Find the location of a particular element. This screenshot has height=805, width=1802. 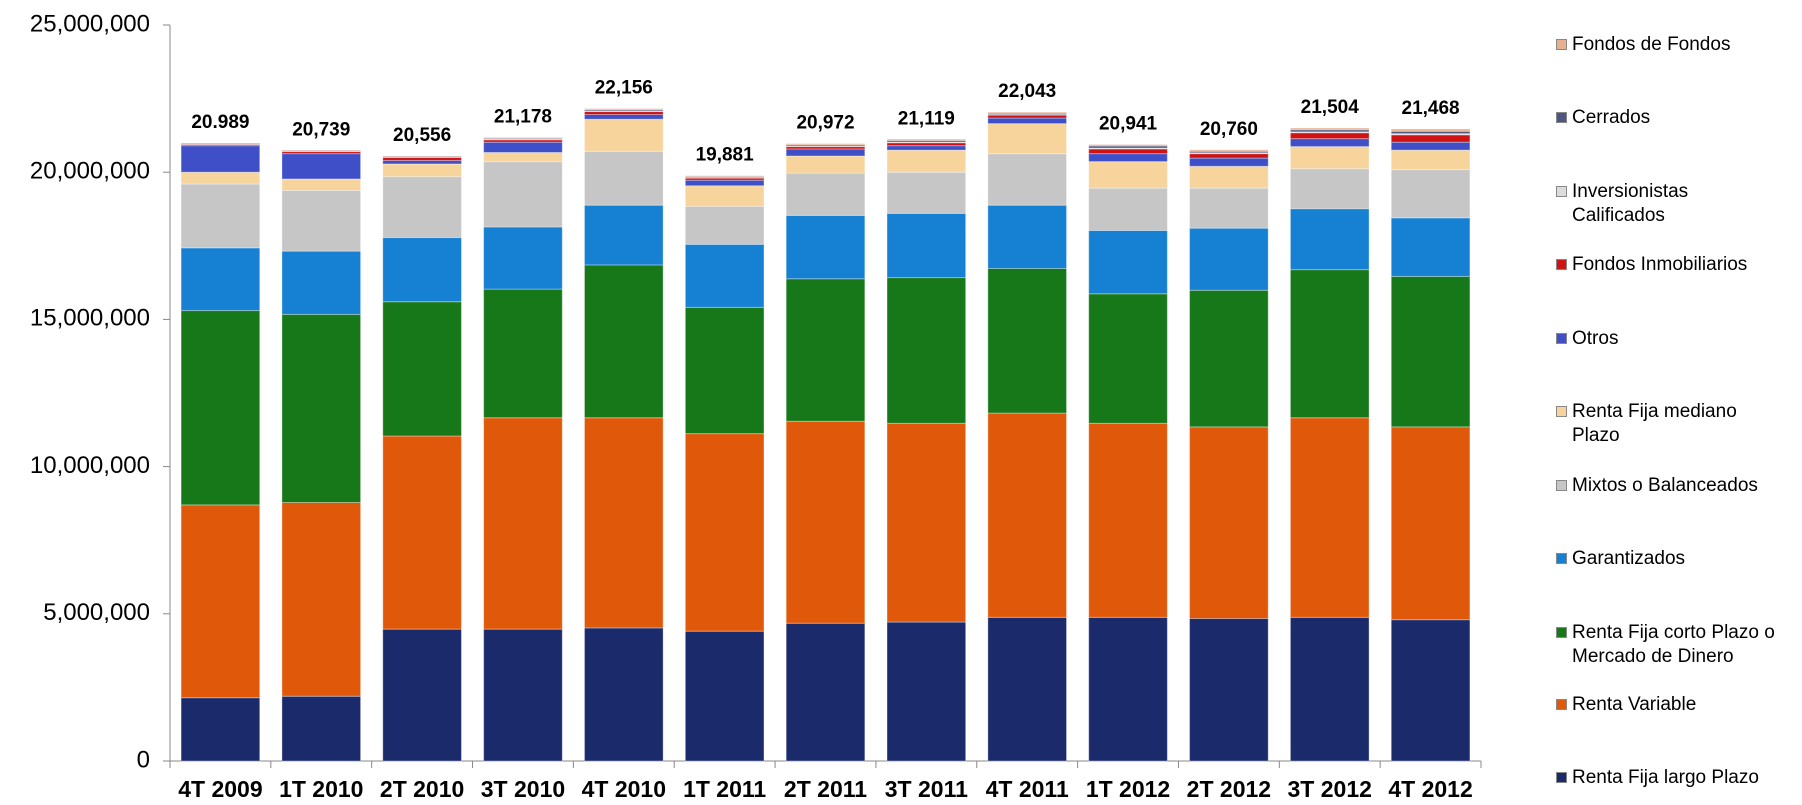

y-tick-label: 10,000,000 is located at coordinates (90, 465).